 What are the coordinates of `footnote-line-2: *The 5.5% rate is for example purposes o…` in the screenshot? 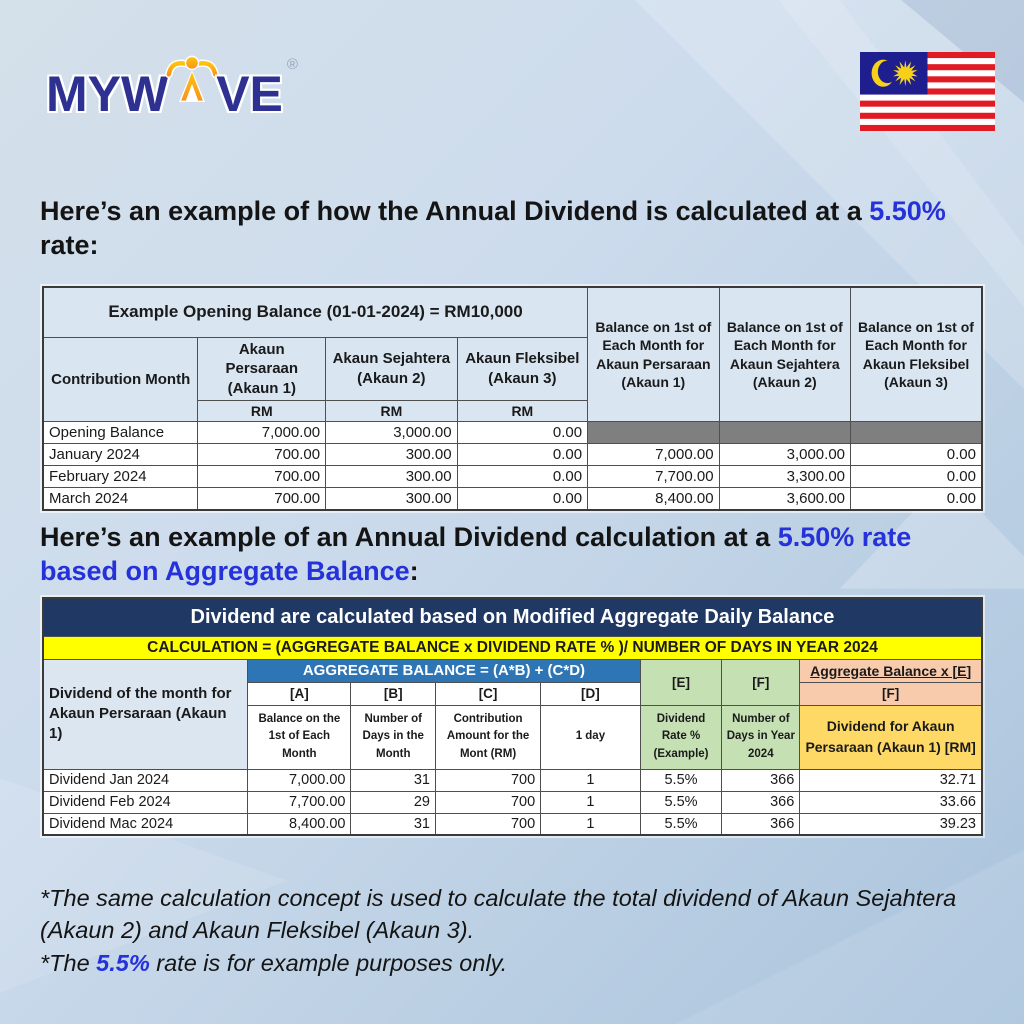 It's located at (512, 963).